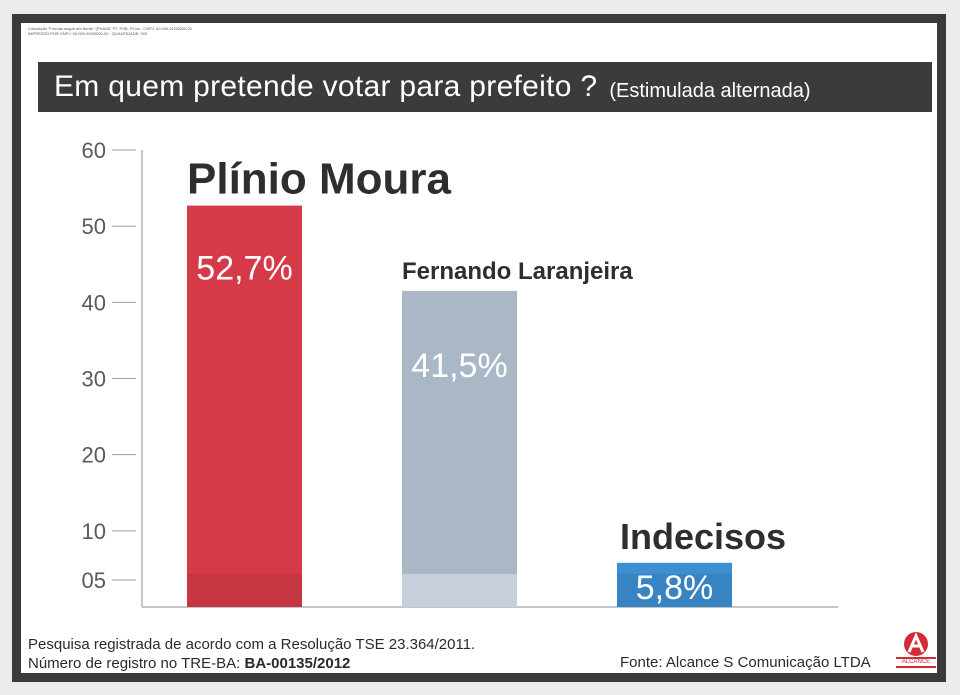  I want to click on source-credit: Fonte: Alcance S Comunicação LTDA, so click(745, 662).